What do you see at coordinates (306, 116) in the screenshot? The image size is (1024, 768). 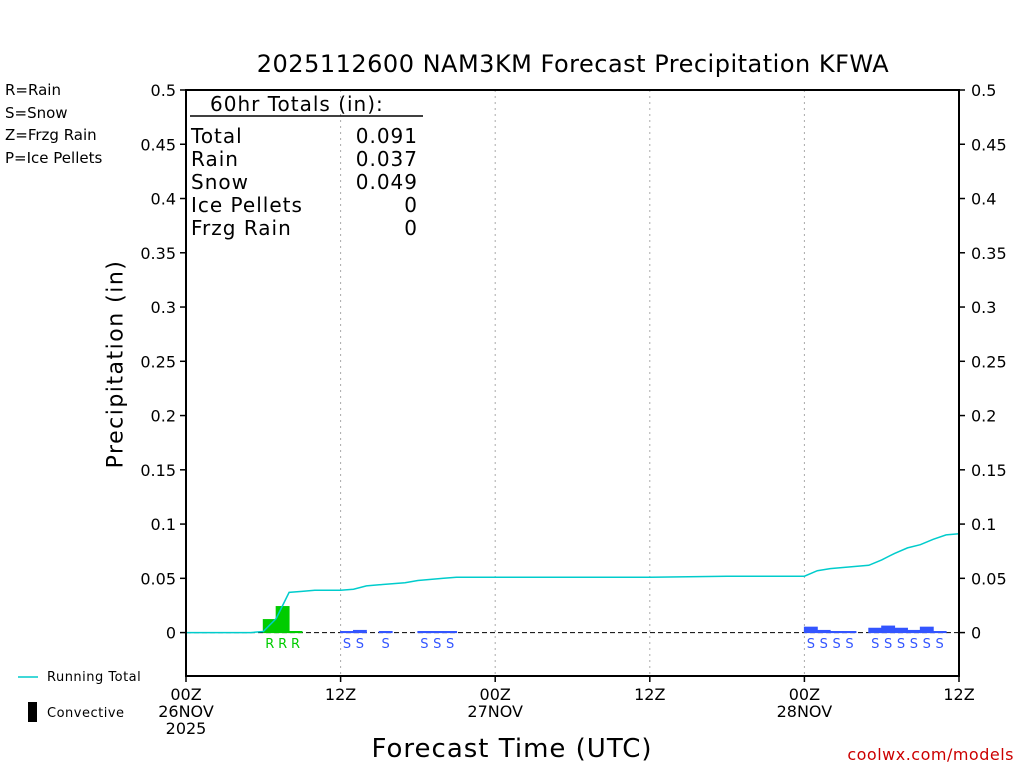 I see `totals-underline` at bounding box center [306, 116].